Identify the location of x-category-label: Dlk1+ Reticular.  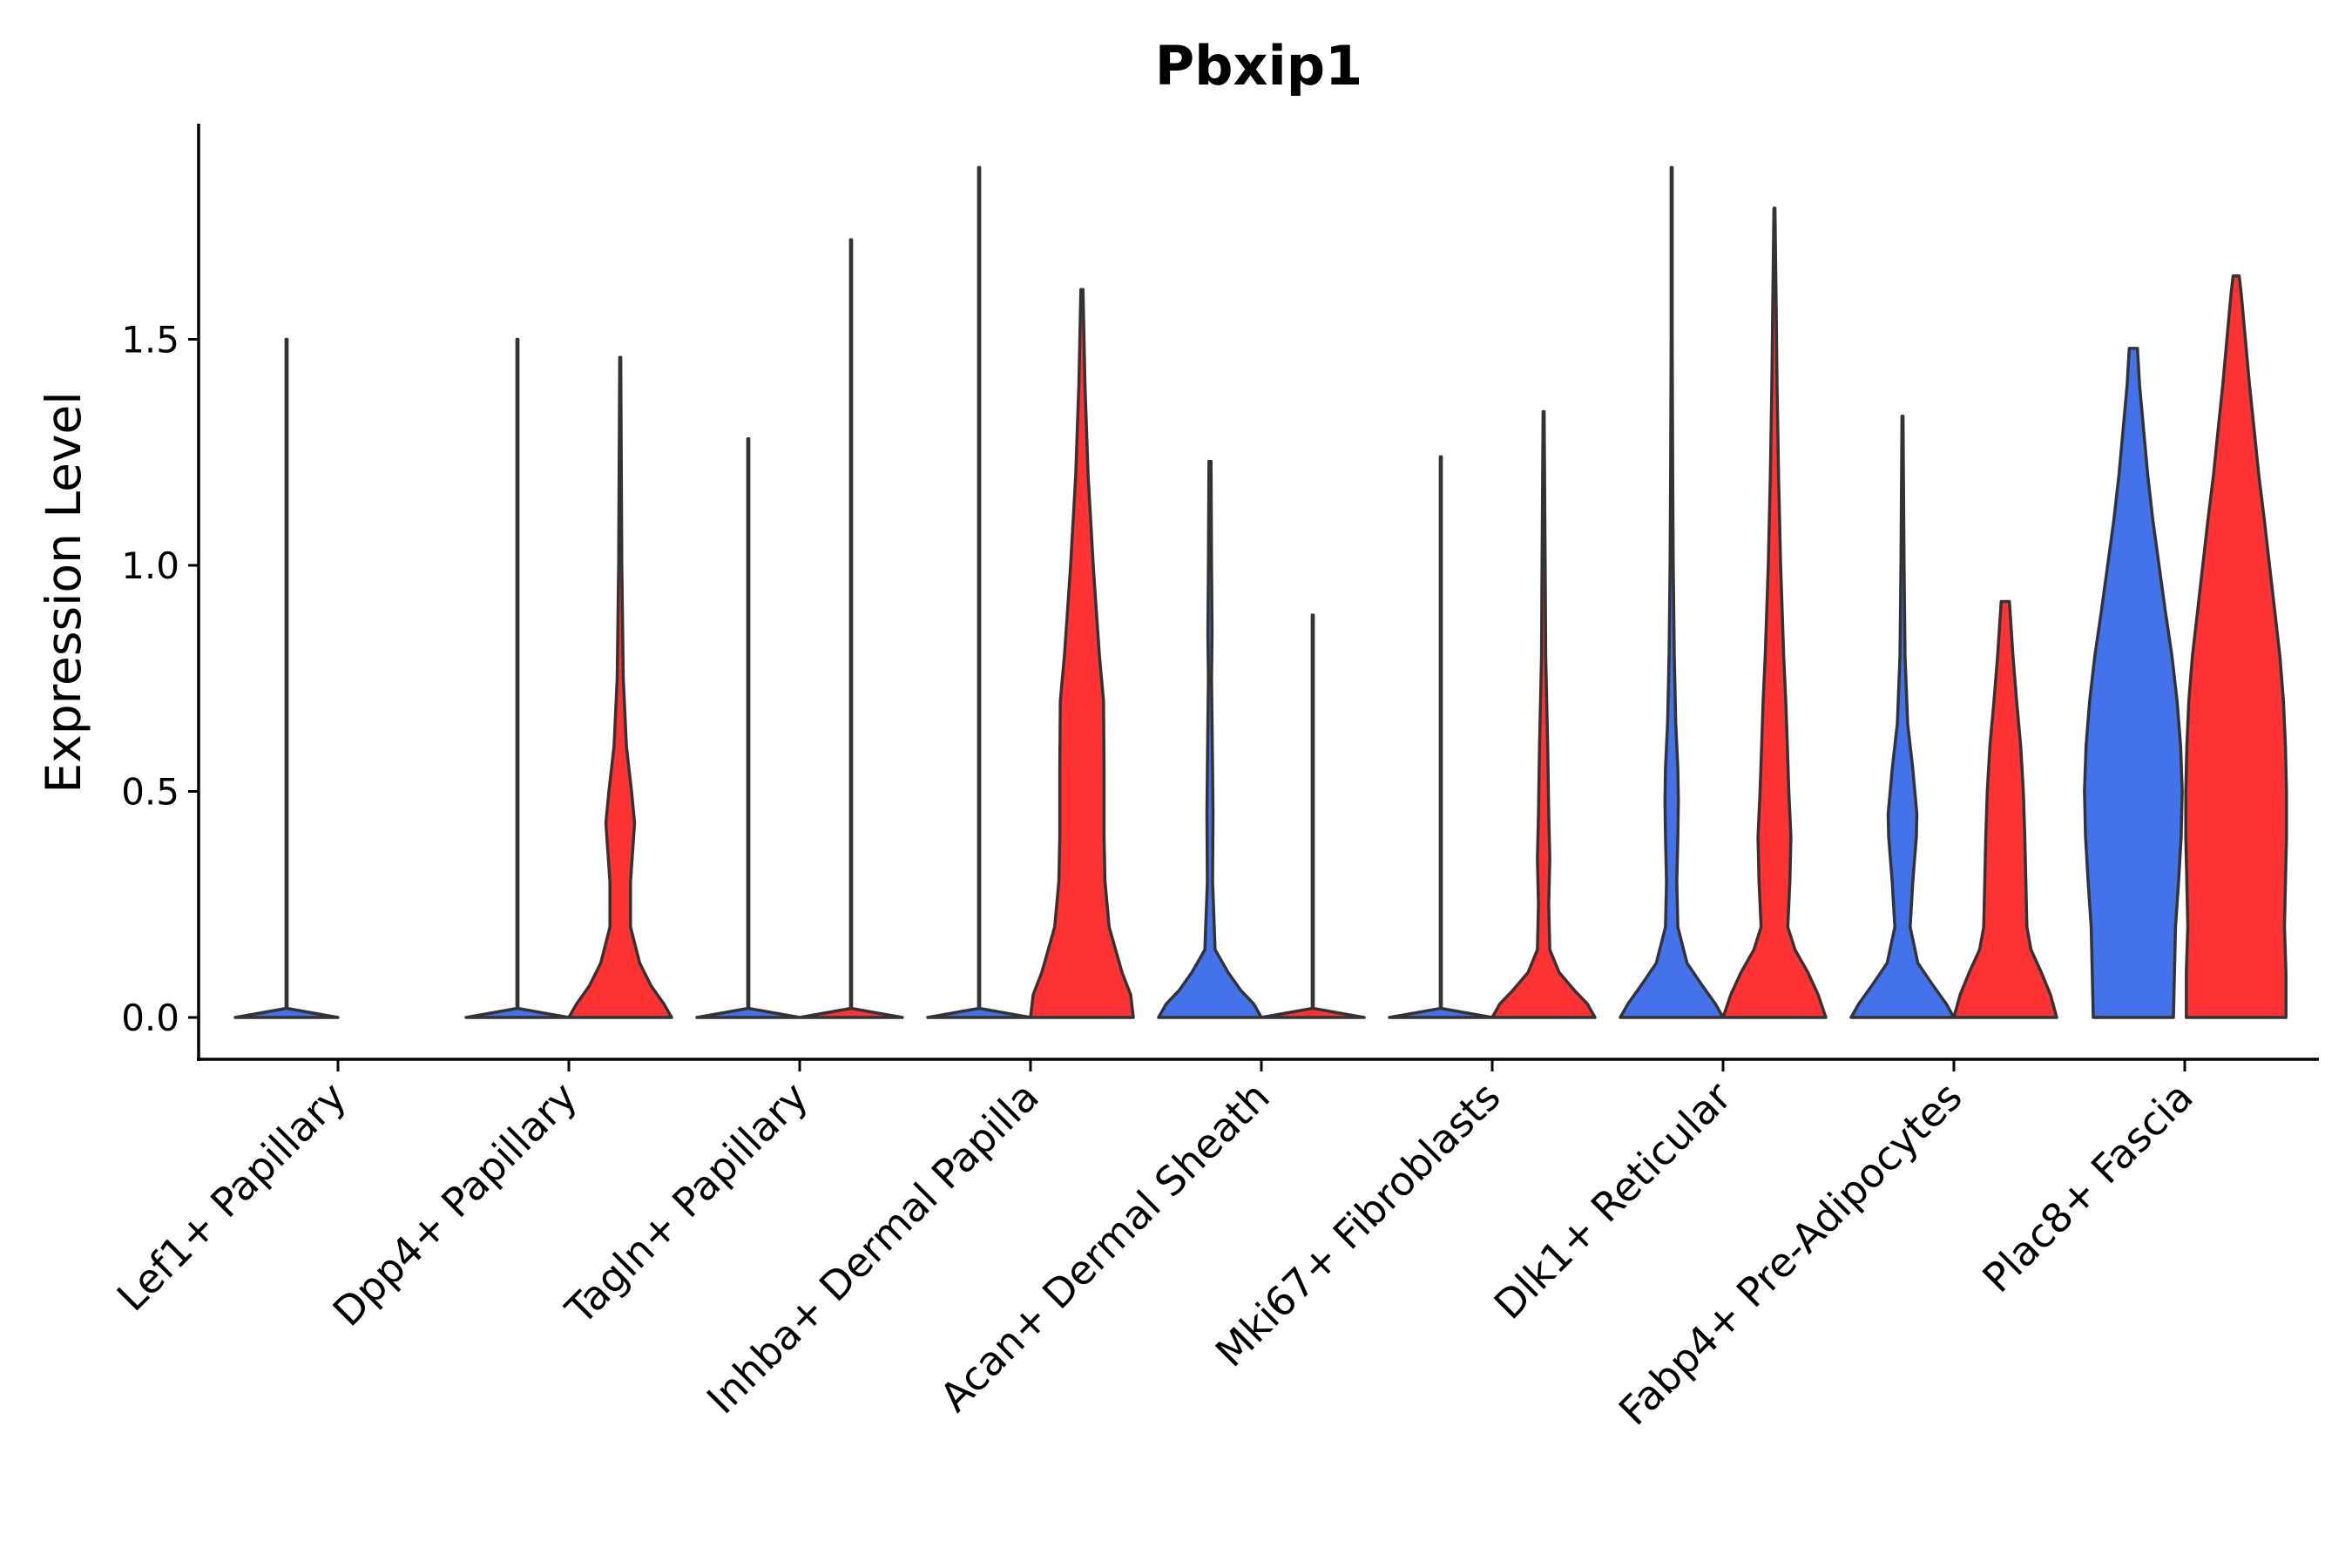
(1612, 1201).